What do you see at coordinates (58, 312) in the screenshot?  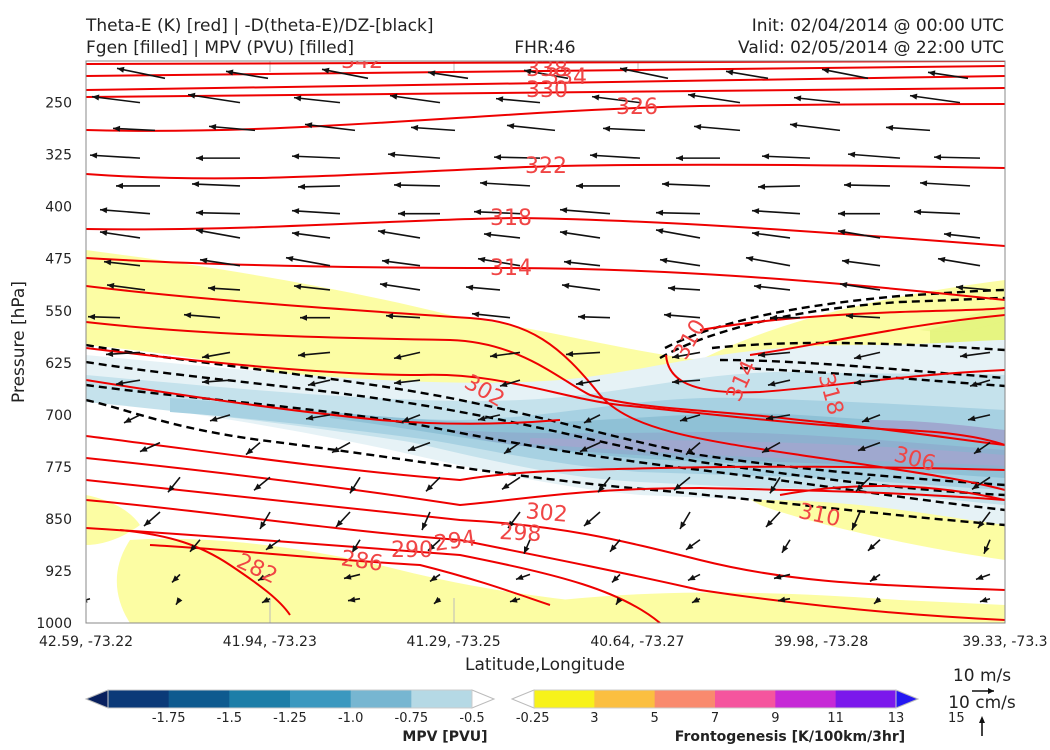 I see `y-tick-label: 550` at bounding box center [58, 312].